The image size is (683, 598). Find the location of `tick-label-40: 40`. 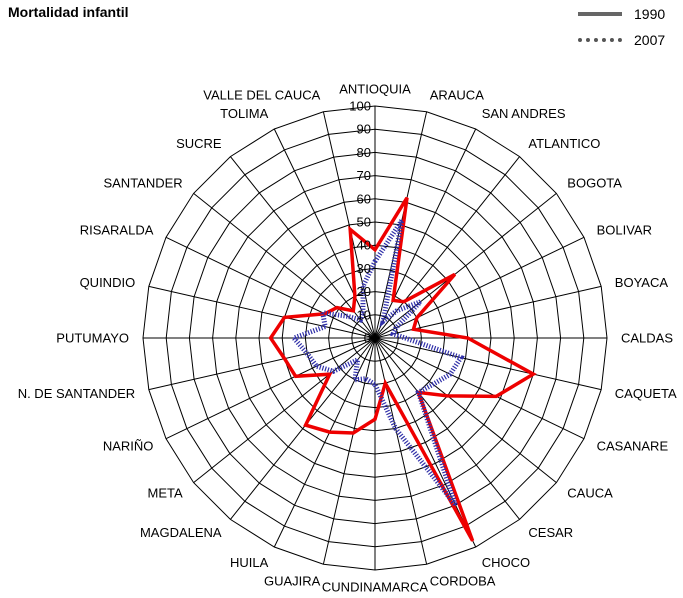

tick-label-40: 40 is located at coordinates (364, 245).